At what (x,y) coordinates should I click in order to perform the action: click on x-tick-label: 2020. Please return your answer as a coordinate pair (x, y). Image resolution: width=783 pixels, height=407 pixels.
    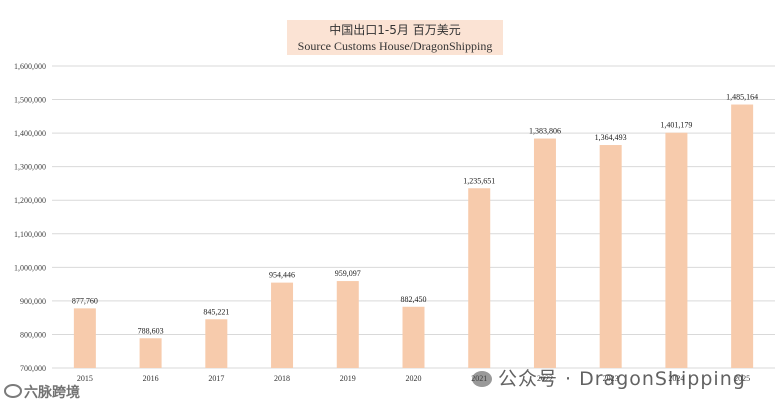
    Looking at the image, I should click on (414, 378).